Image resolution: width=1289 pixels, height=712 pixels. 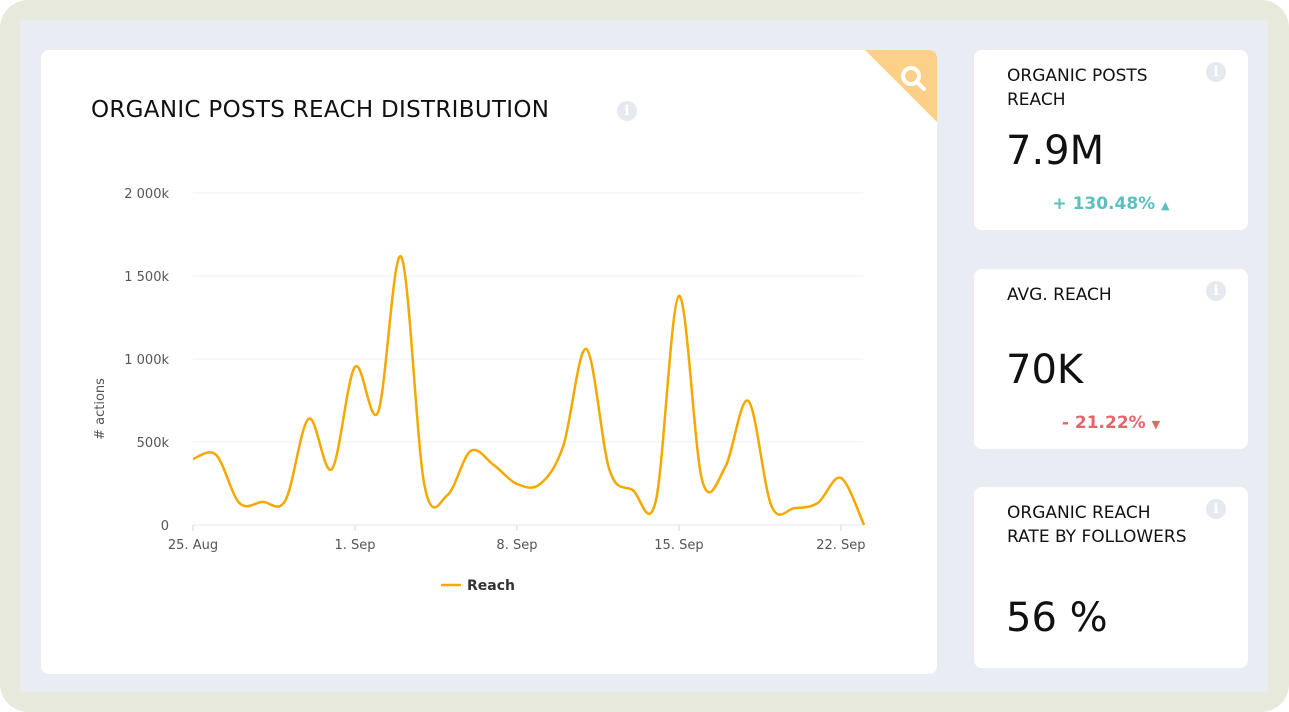 What do you see at coordinates (1165, 205) in the screenshot?
I see `arrow-up-icon: ▲` at bounding box center [1165, 205].